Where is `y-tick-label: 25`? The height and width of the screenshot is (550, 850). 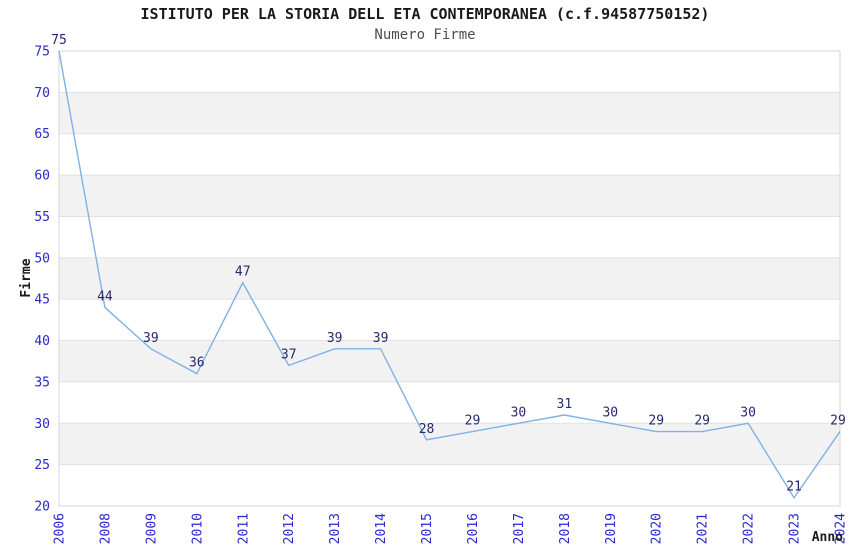
y-tick-label: 25 is located at coordinates (42, 465).